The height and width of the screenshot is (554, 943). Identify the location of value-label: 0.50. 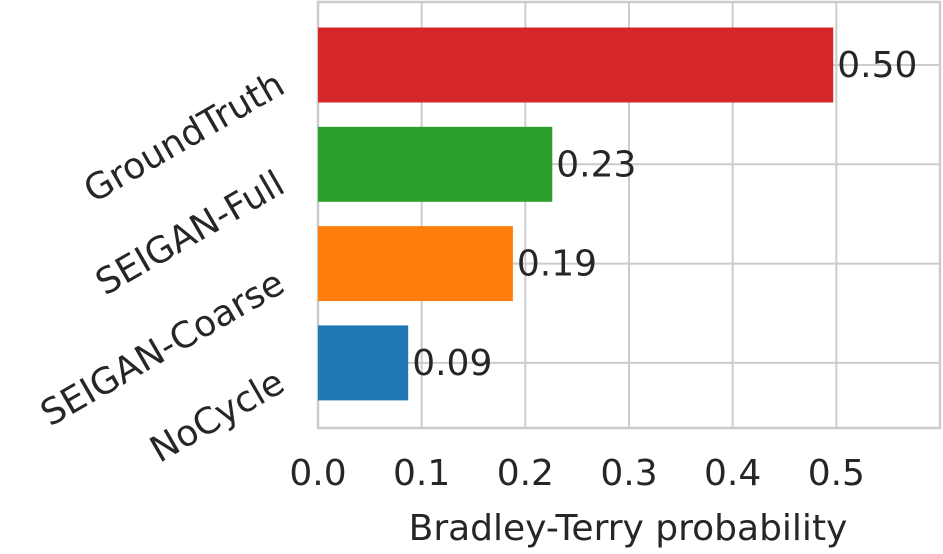
(877, 65).